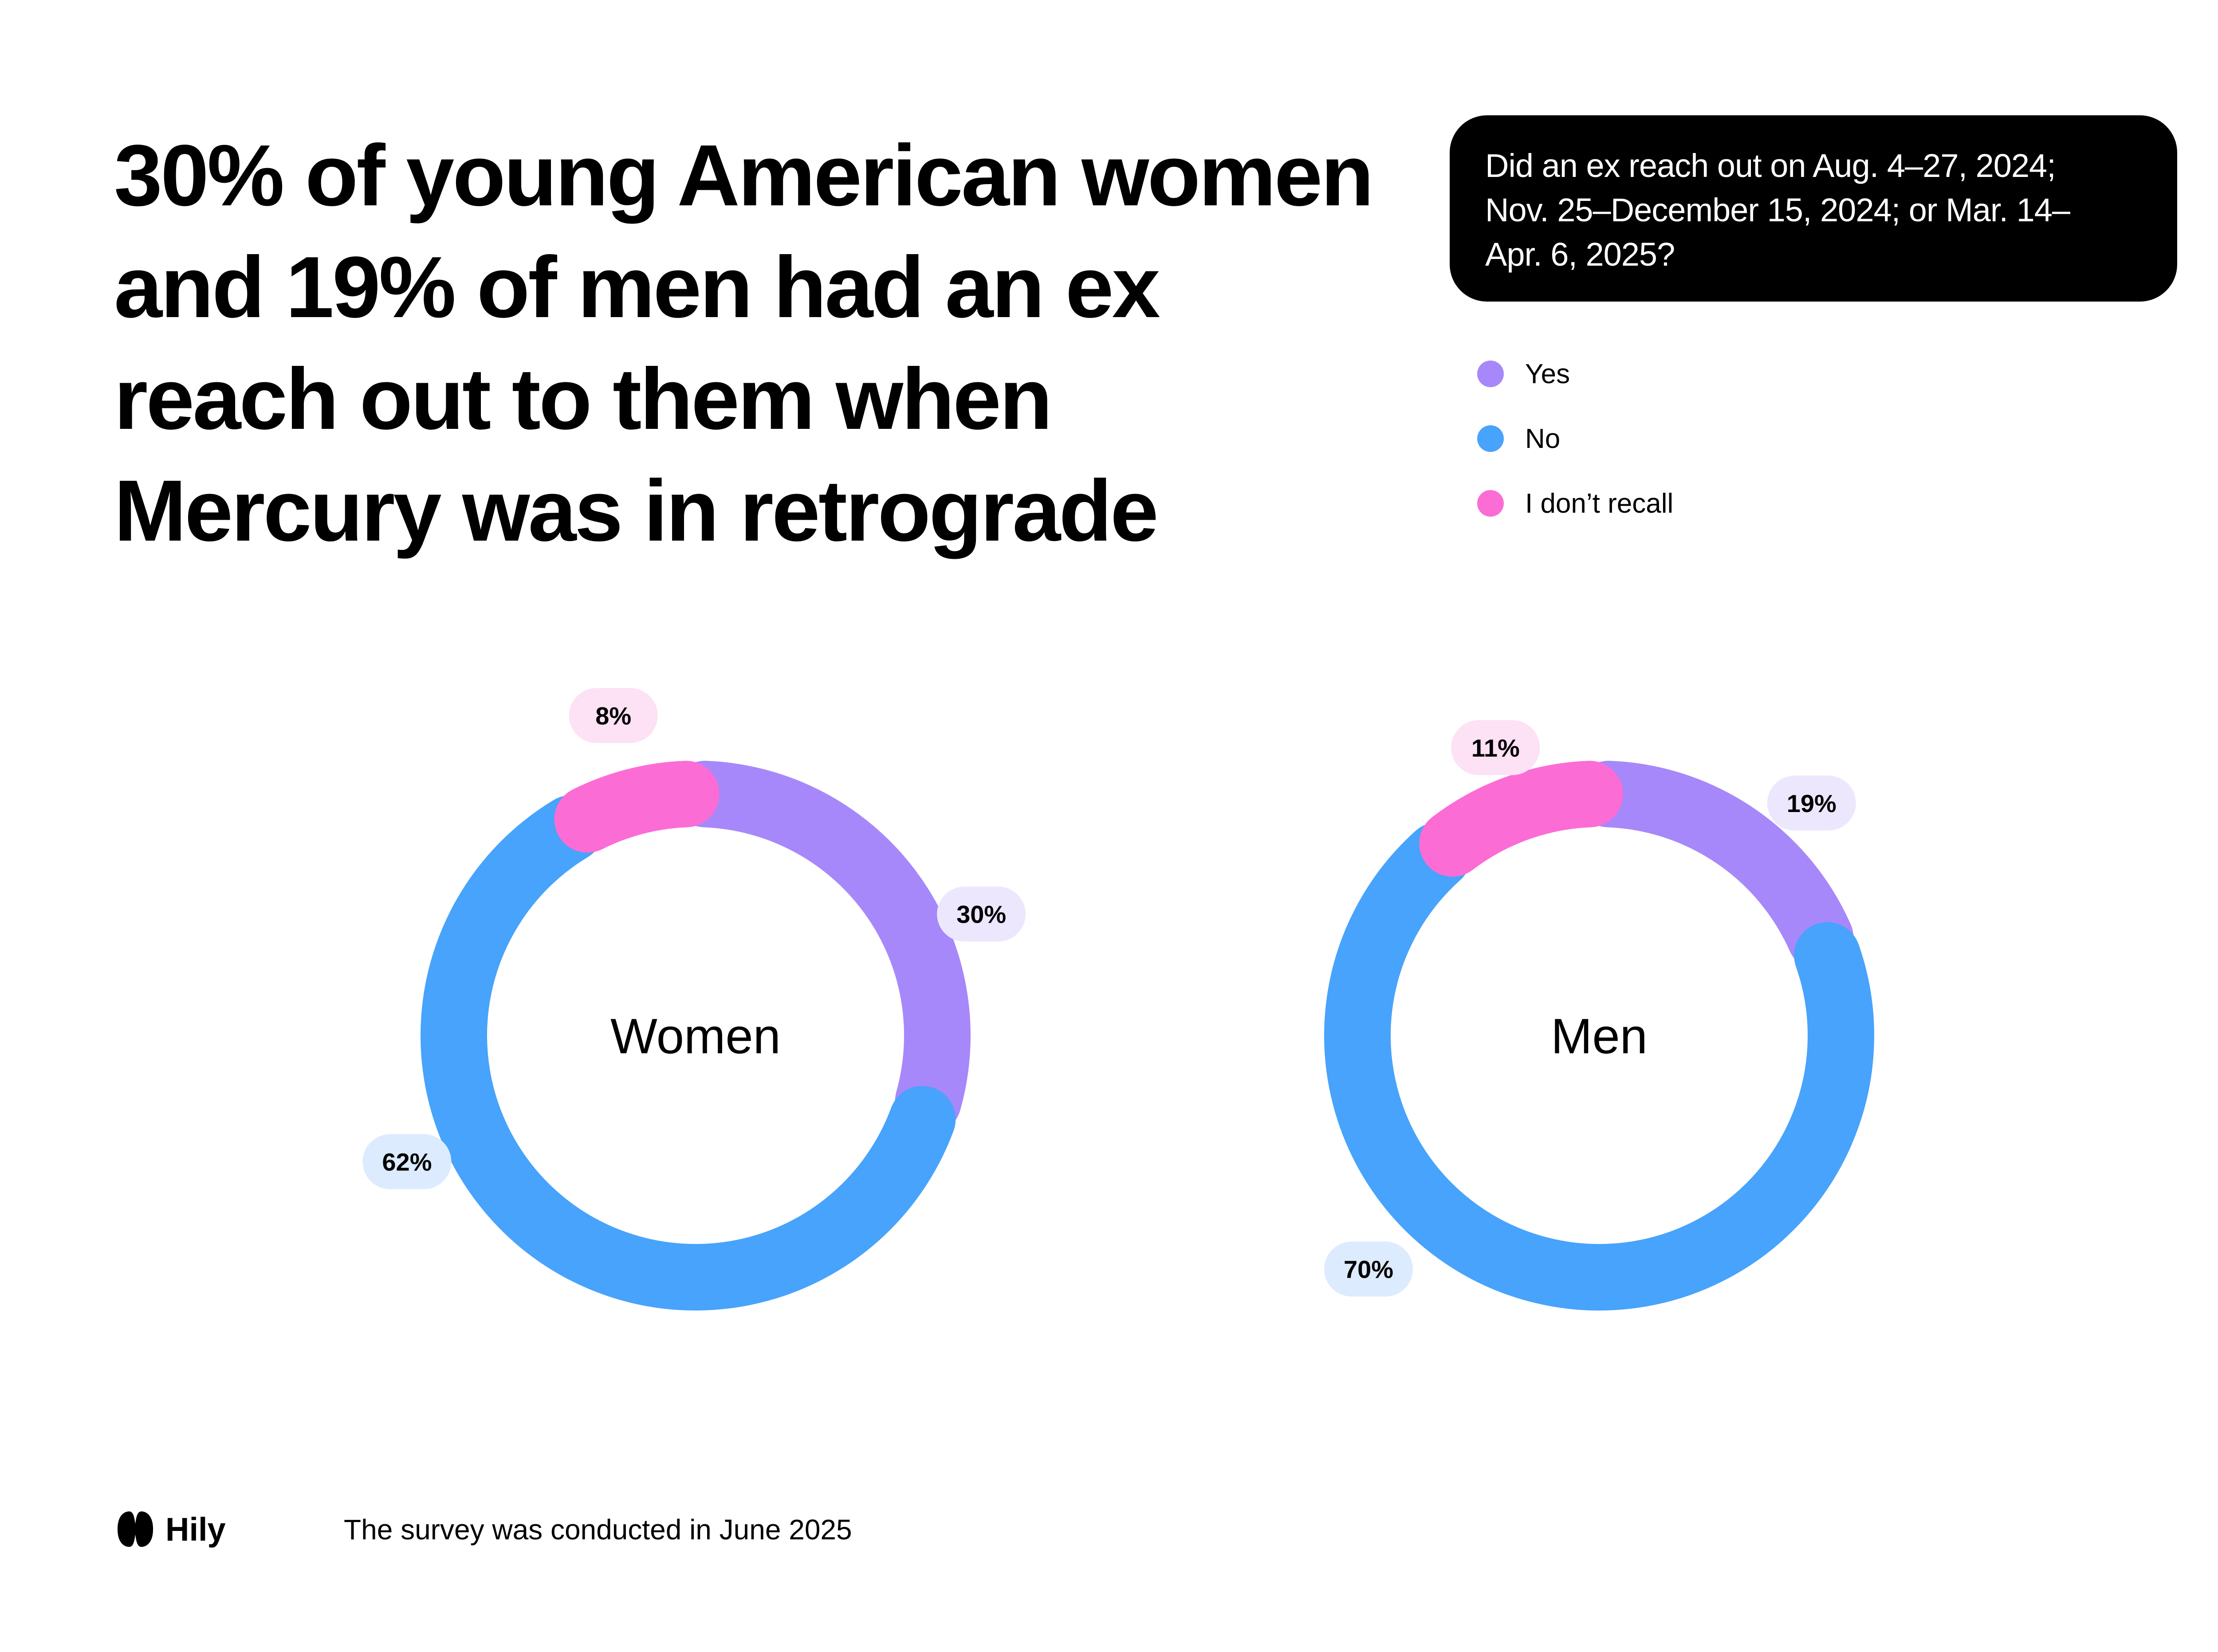  Describe the element at coordinates (583, 398) in the screenshot. I see `headline-line: reach out to them when` at that location.